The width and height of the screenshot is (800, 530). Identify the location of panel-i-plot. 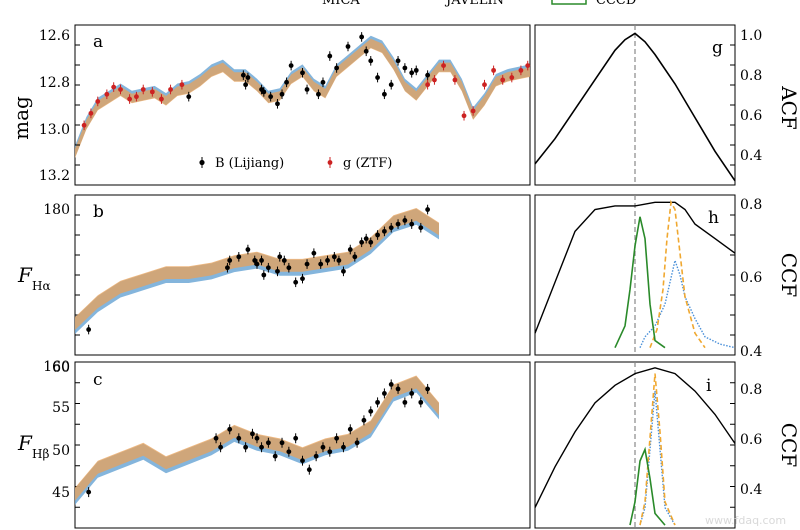
(635, 445).